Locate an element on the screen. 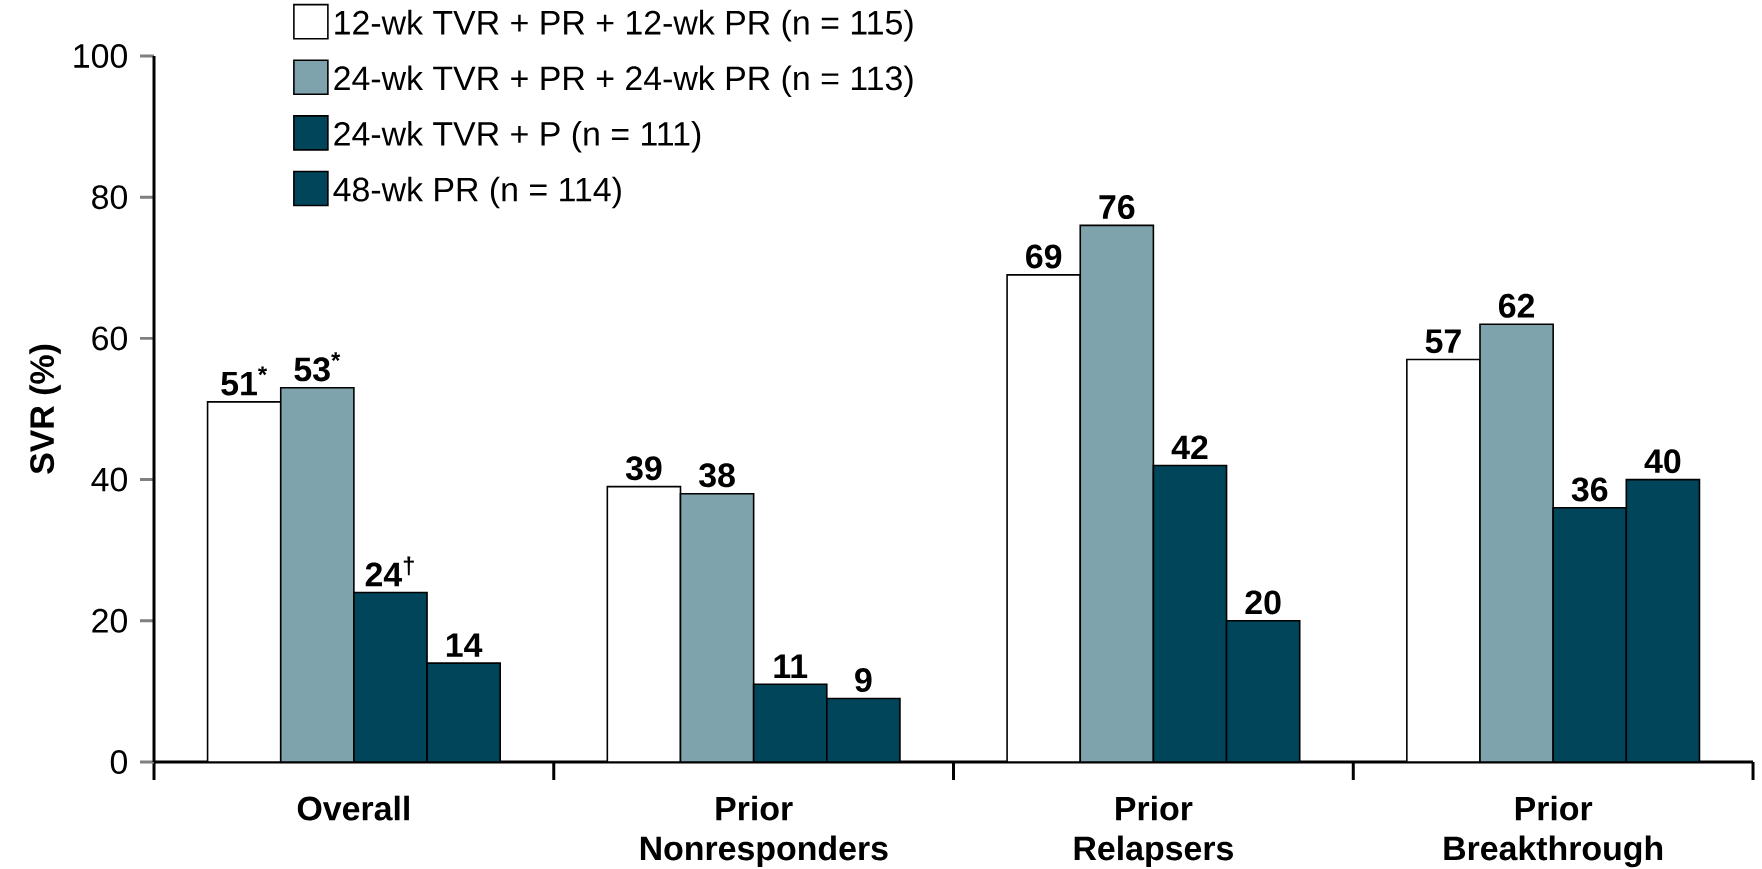 The height and width of the screenshot is (869, 1762). x-tick-label: Prior Breakthrough is located at coordinates (1553, 831).